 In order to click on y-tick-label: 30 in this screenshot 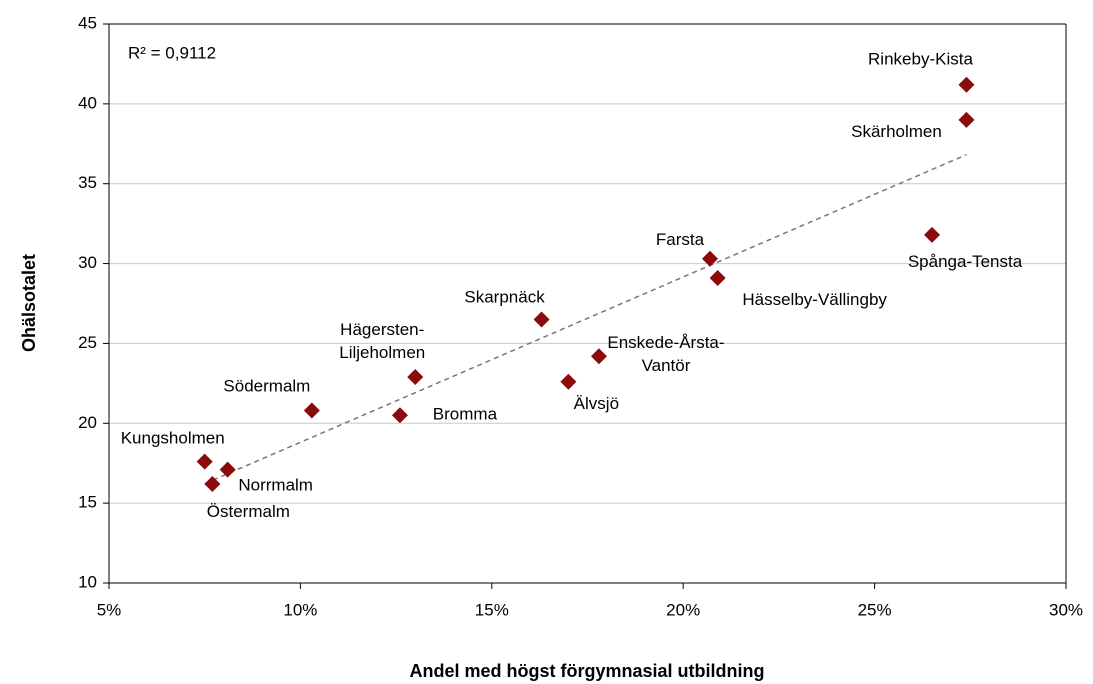, I will do `click(87, 262)`.